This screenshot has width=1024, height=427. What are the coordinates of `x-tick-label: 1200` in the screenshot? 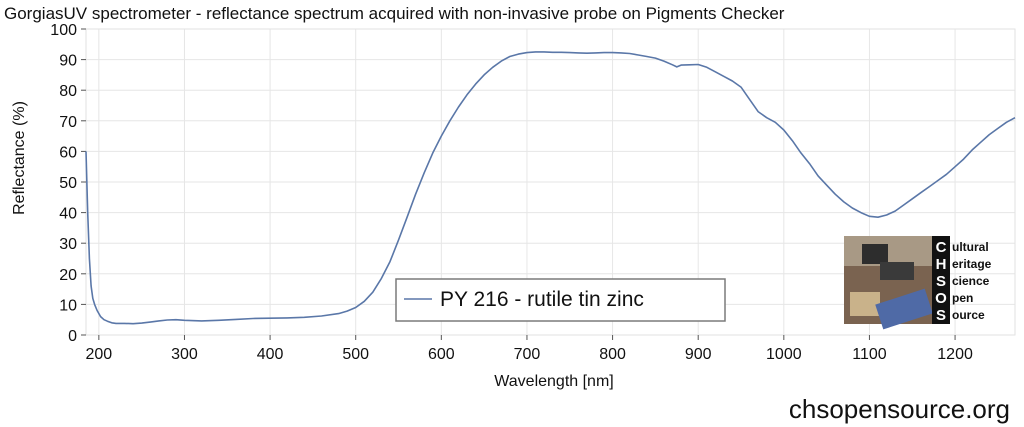 It's located at (955, 354).